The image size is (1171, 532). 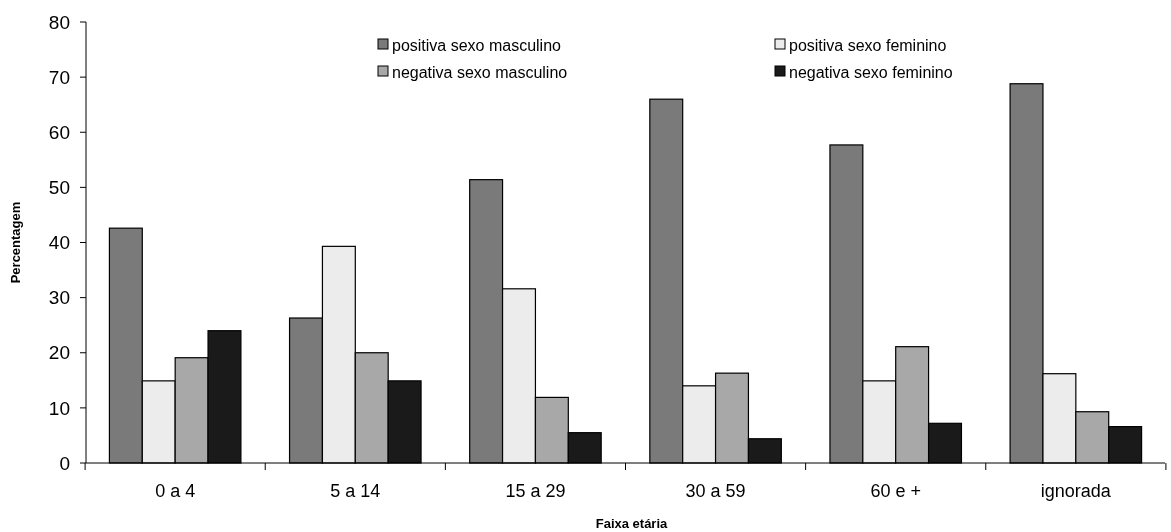 I want to click on y-tick-label: 30, so click(x=59, y=298).